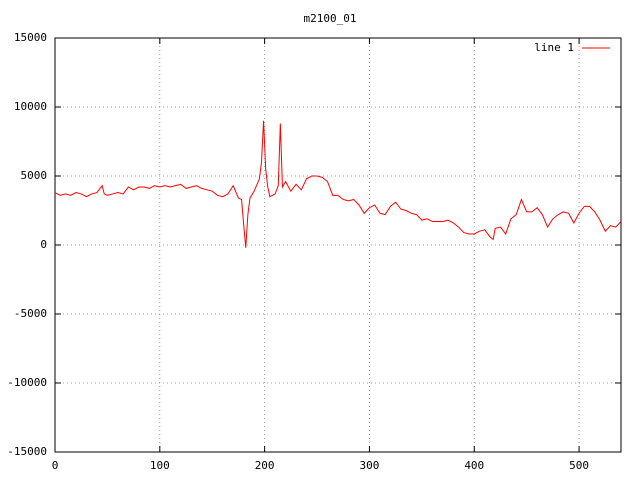 This screenshot has width=640, height=480. I want to click on x-tick-label: 100, so click(160, 465).